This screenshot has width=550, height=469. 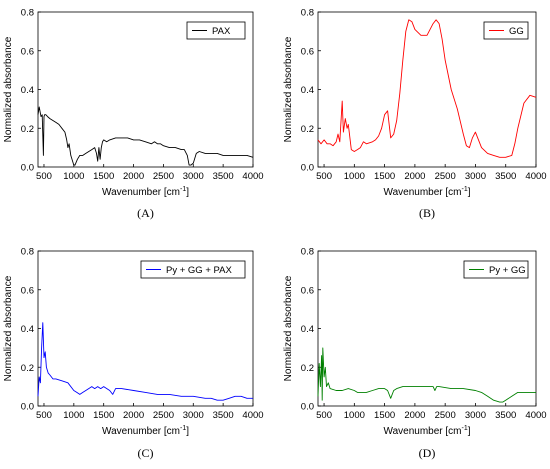 I want to click on legend-label: PAX, so click(x=221, y=31).